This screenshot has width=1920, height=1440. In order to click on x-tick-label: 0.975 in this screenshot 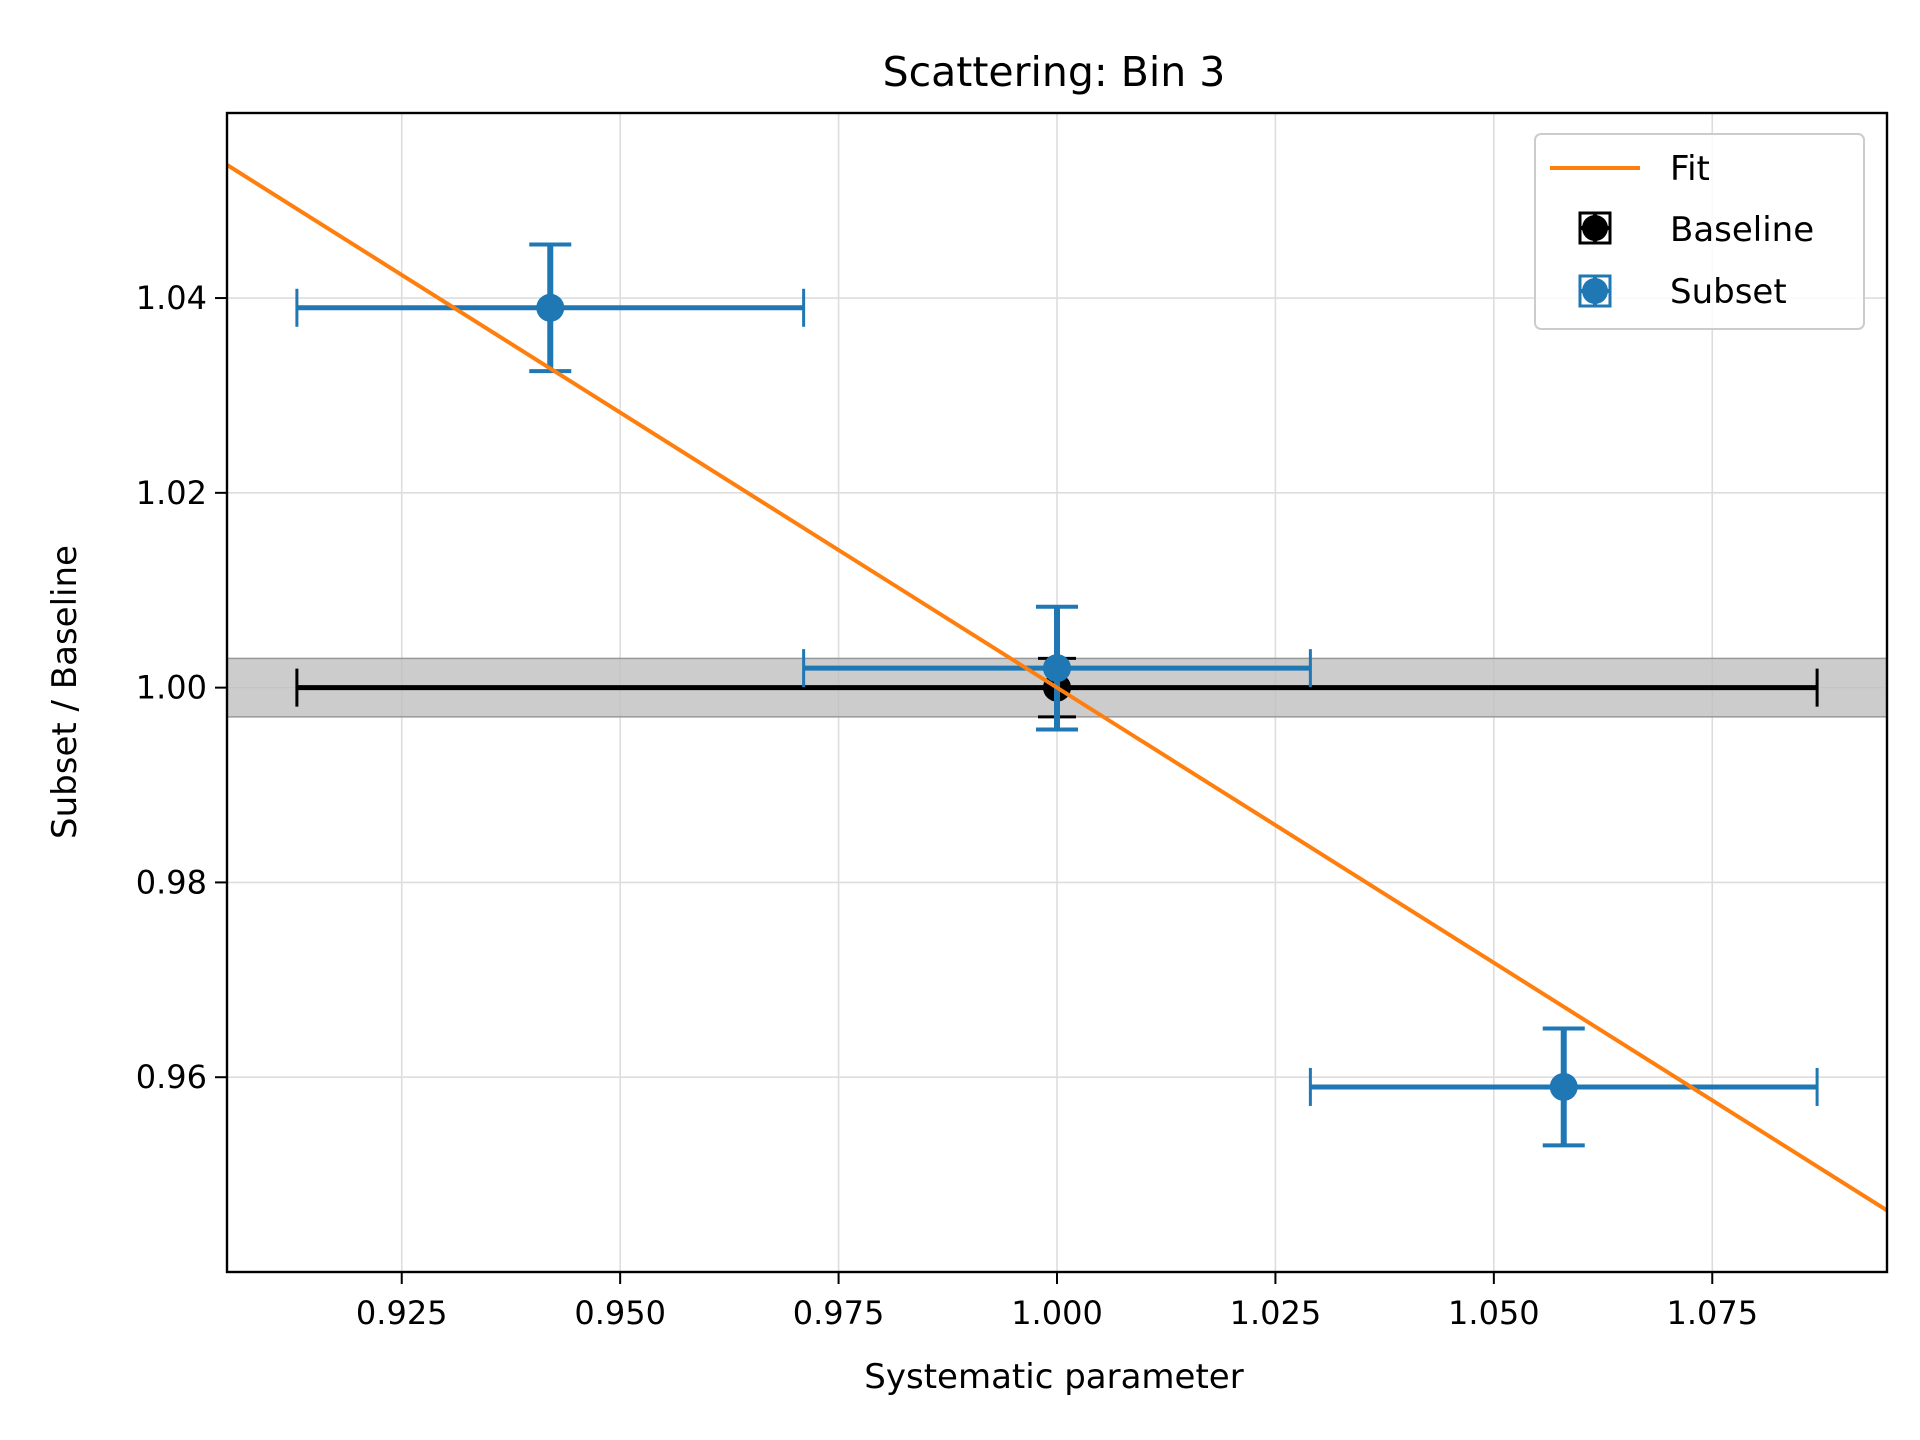, I will do `click(839, 1313)`.